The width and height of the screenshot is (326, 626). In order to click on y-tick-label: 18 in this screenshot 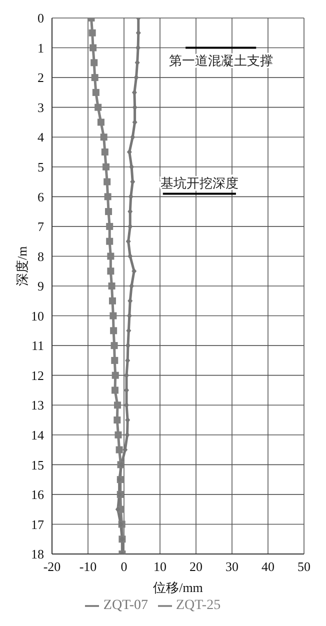, I will do `click(37, 554)`.